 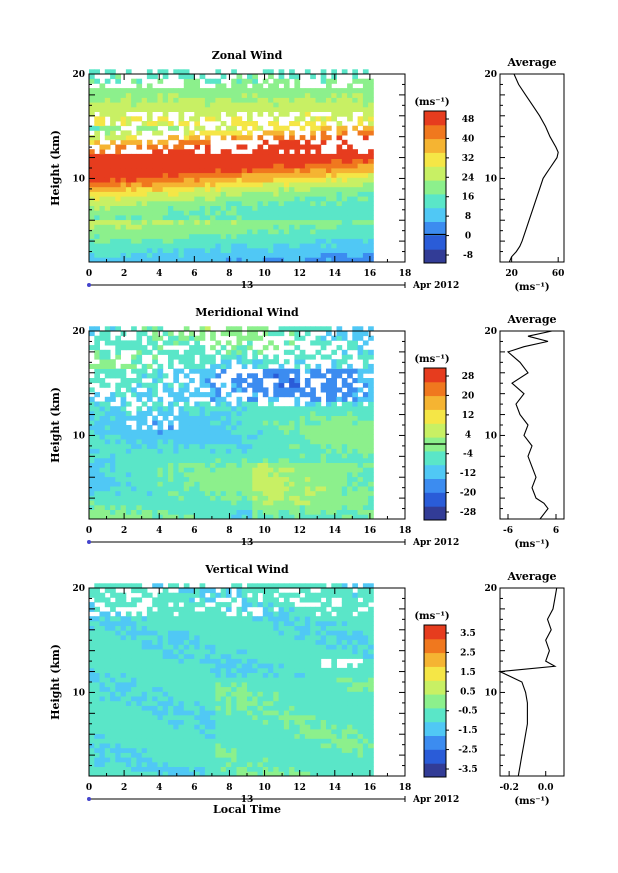 What do you see at coordinates (546, 788) in the screenshot?
I see `profile-x-tick-label: 0.0` at bounding box center [546, 788].